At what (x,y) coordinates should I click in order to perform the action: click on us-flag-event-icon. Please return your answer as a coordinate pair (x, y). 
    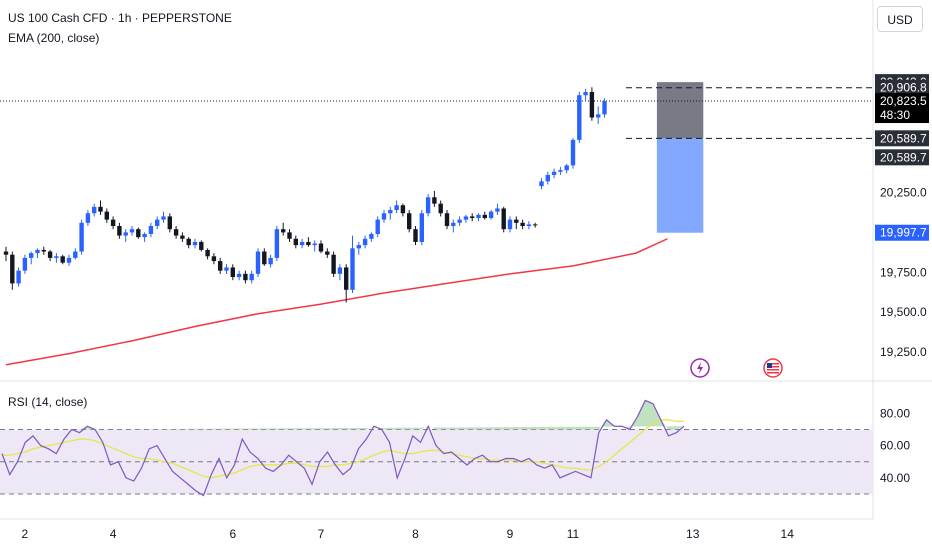
    Looking at the image, I should click on (773, 368).